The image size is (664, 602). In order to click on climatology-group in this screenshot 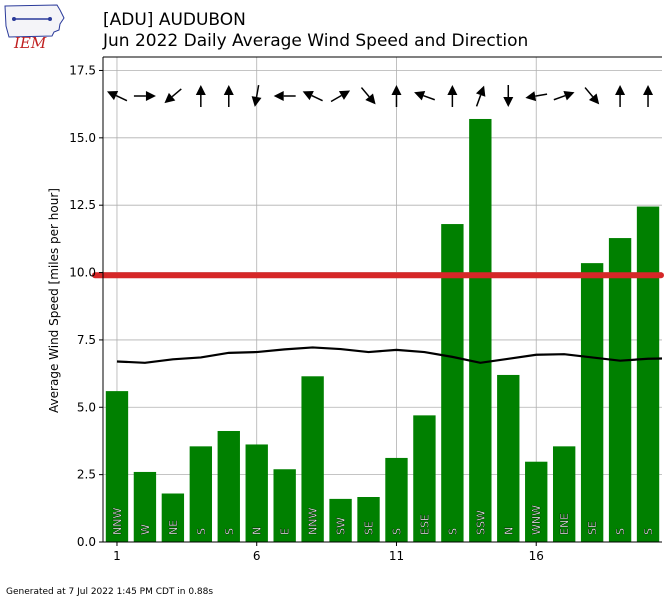, I will do `click(389, 355)`.